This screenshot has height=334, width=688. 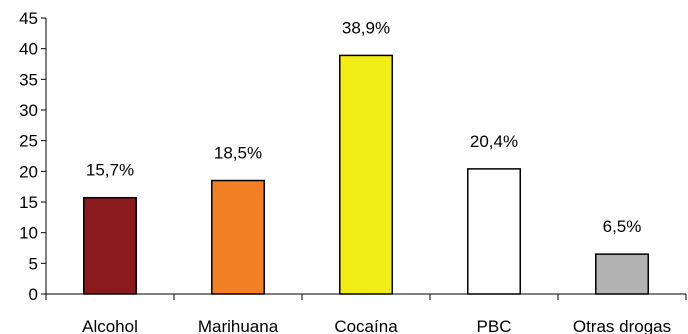 What do you see at coordinates (28, 18) in the screenshot?
I see `y-tick-label: 45` at bounding box center [28, 18].